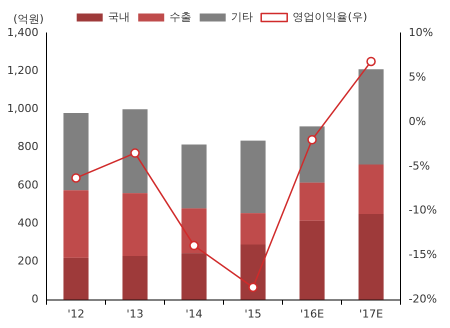  Describe the element at coordinates (22, 32) in the screenshot. I see `y-tick-label: 1,400` at that location.